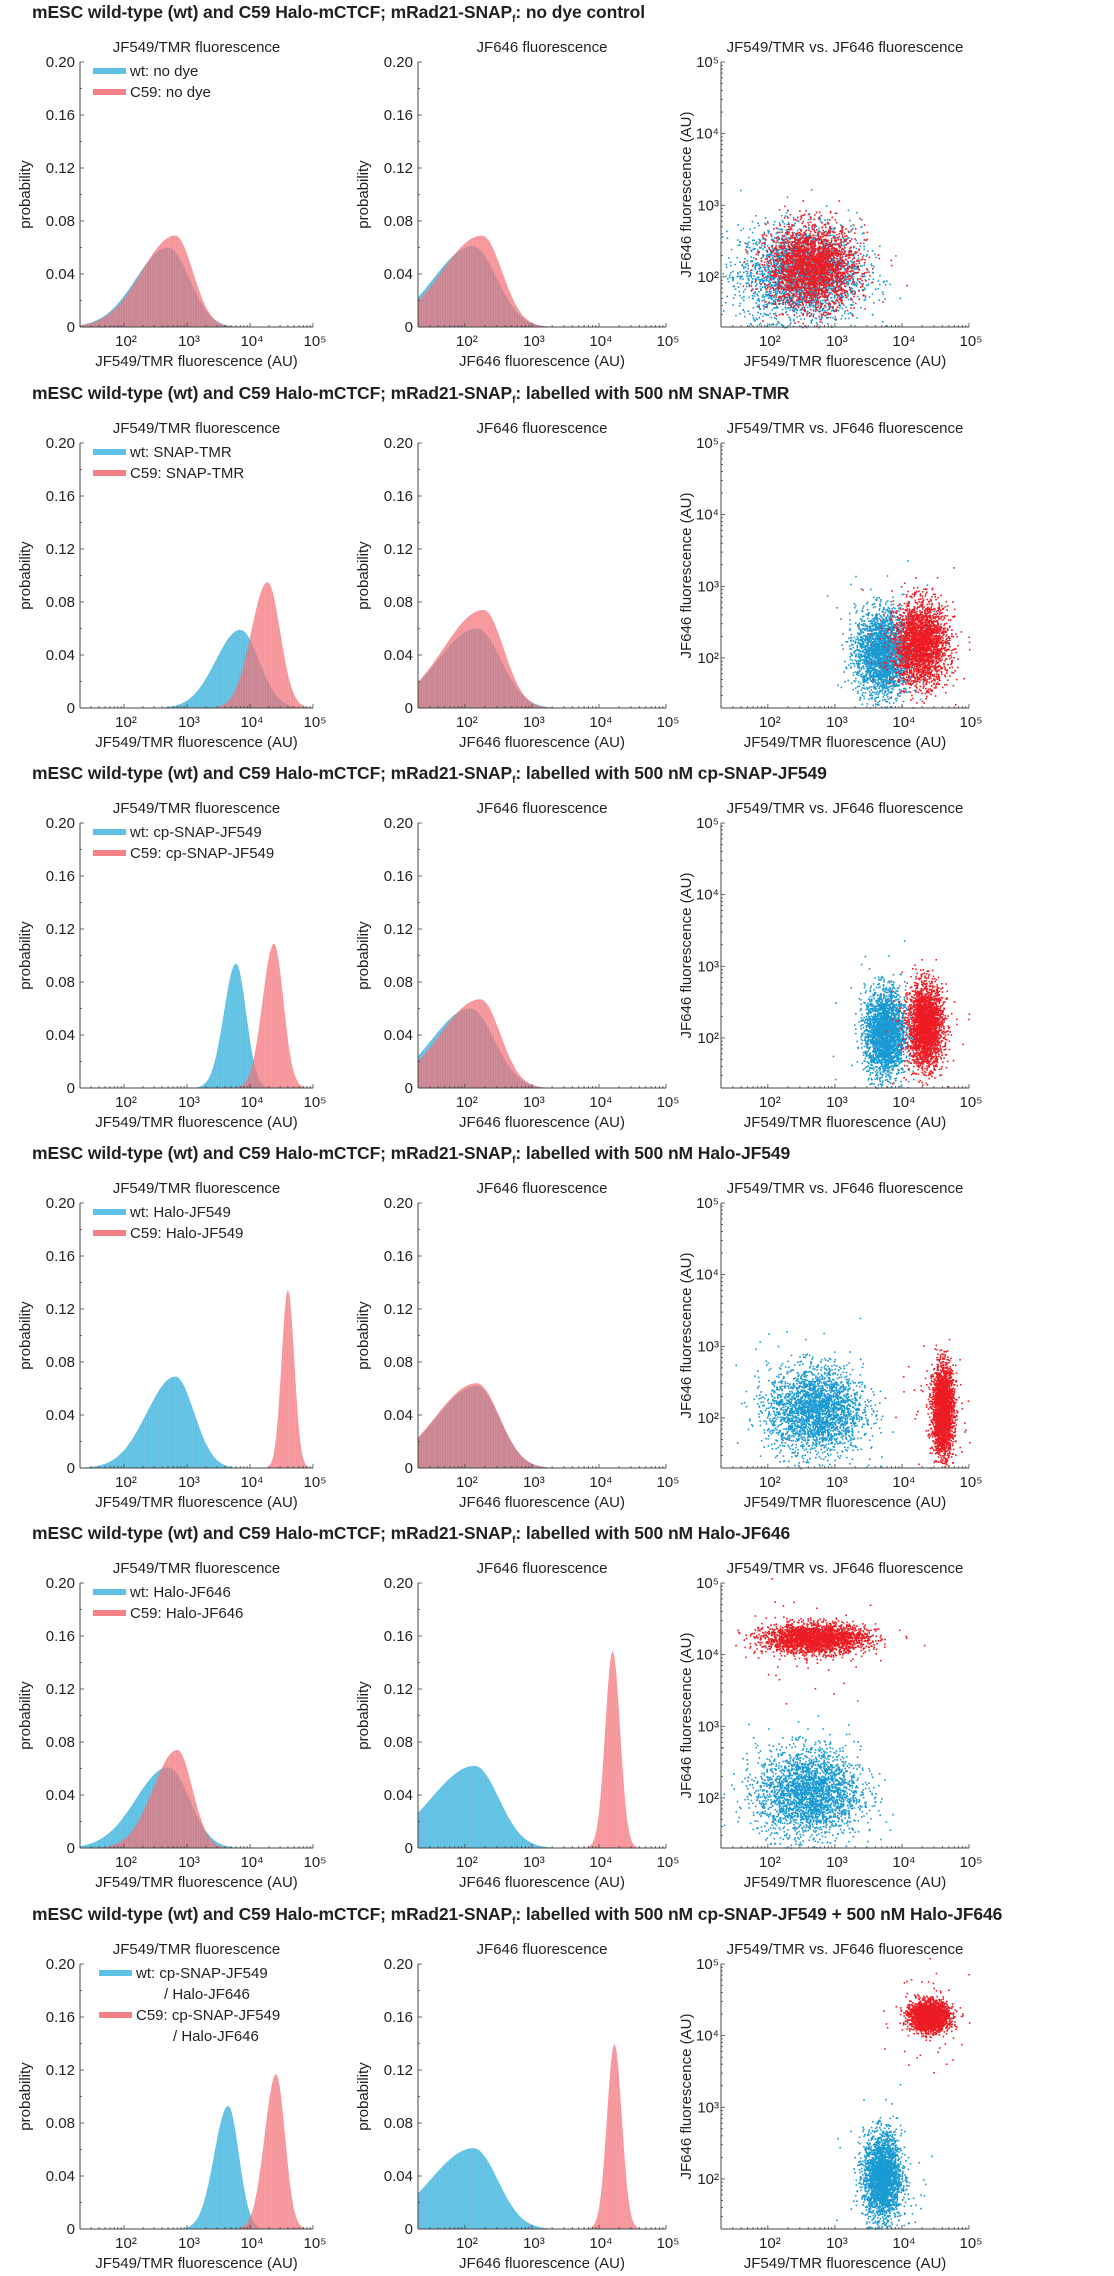  I want to click on y-tick-label: 0.20, so click(60, 62).